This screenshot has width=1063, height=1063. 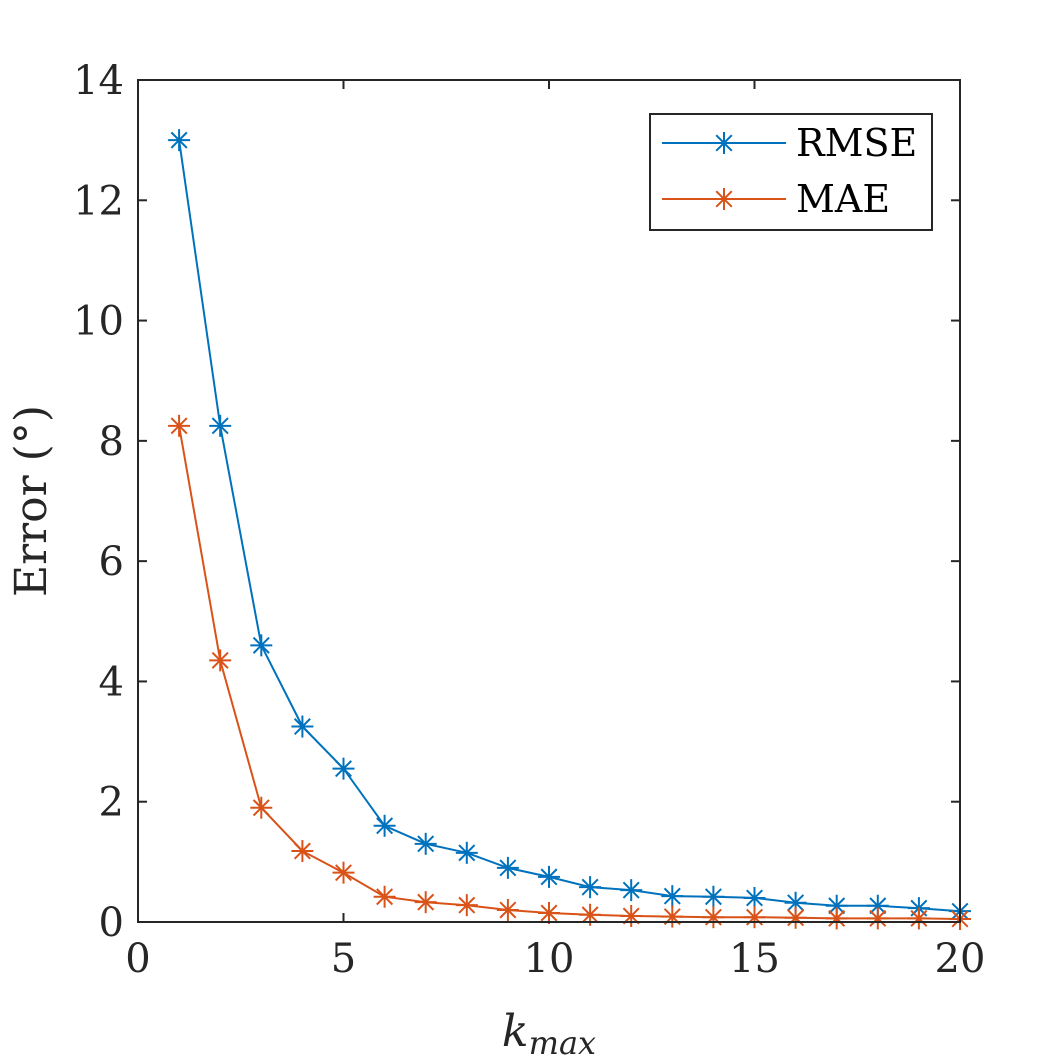 What do you see at coordinates (343, 959) in the screenshot?
I see `x-tick-label-5: 5` at bounding box center [343, 959].